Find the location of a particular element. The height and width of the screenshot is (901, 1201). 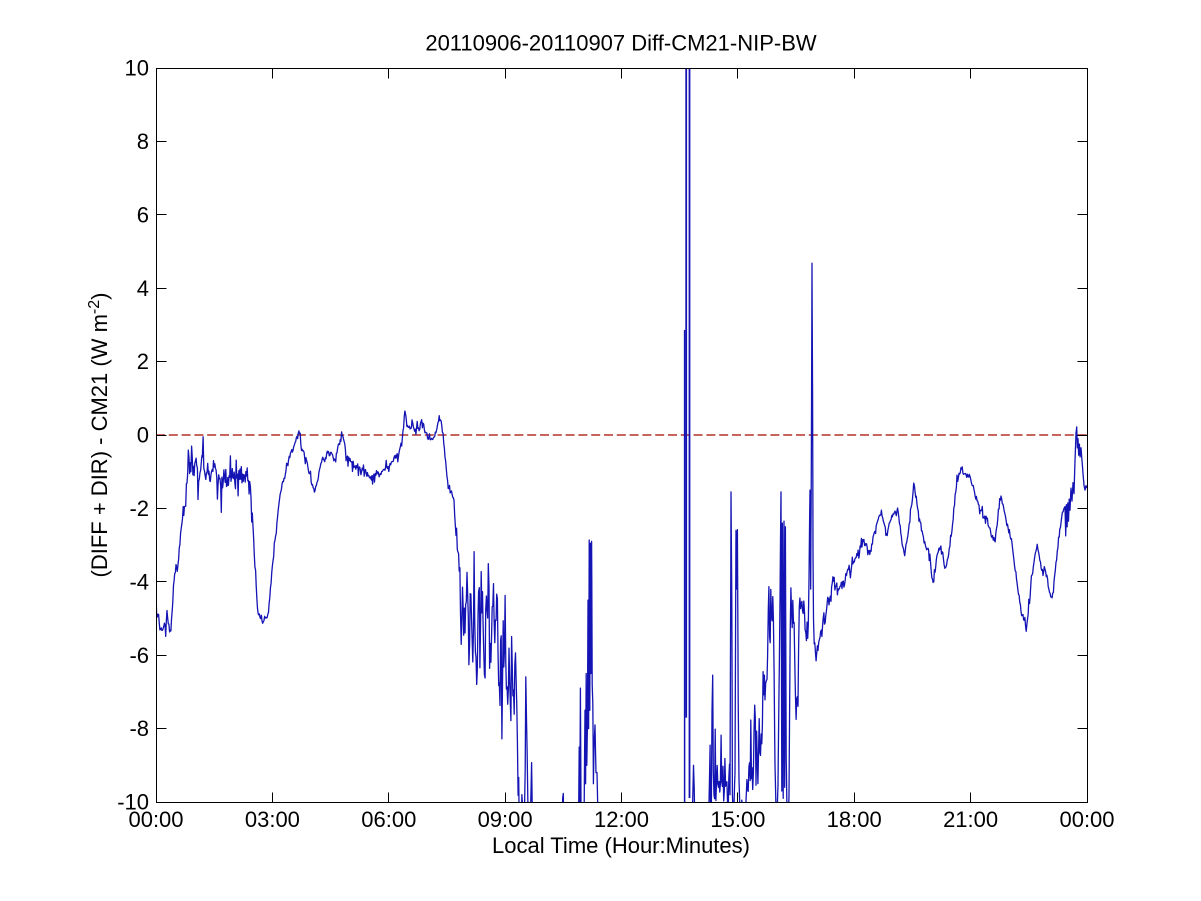

svg-text: 18:00 is located at coordinates (854, 819).